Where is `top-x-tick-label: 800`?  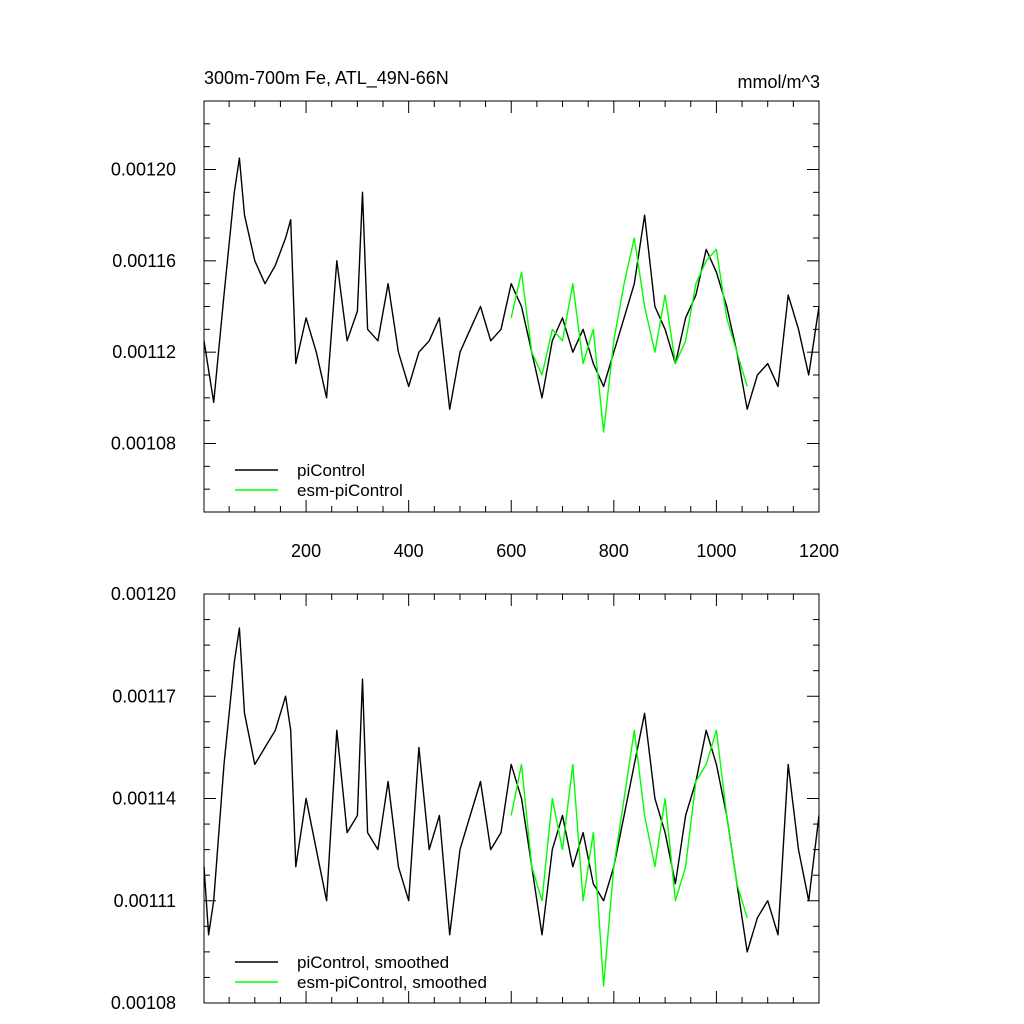
top-x-tick-label: 800 is located at coordinates (614, 551).